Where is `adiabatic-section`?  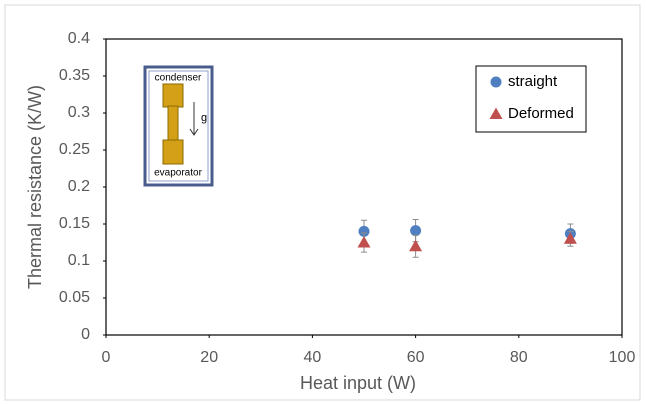 adiabatic-section is located at coordinates (173, 123).